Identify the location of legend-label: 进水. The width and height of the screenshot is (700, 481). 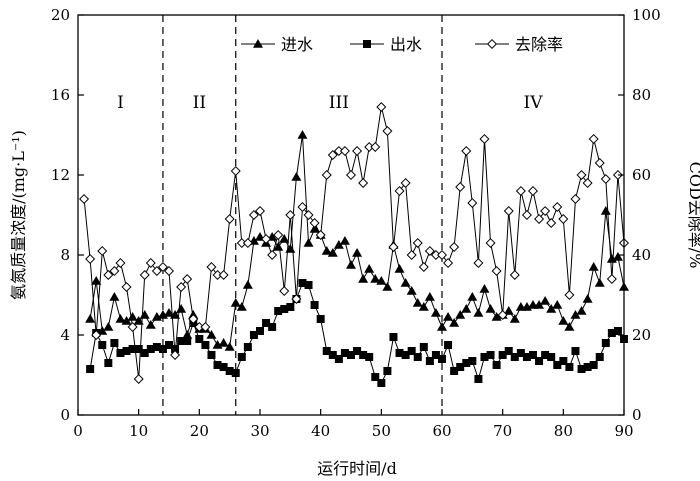
(297, 44).